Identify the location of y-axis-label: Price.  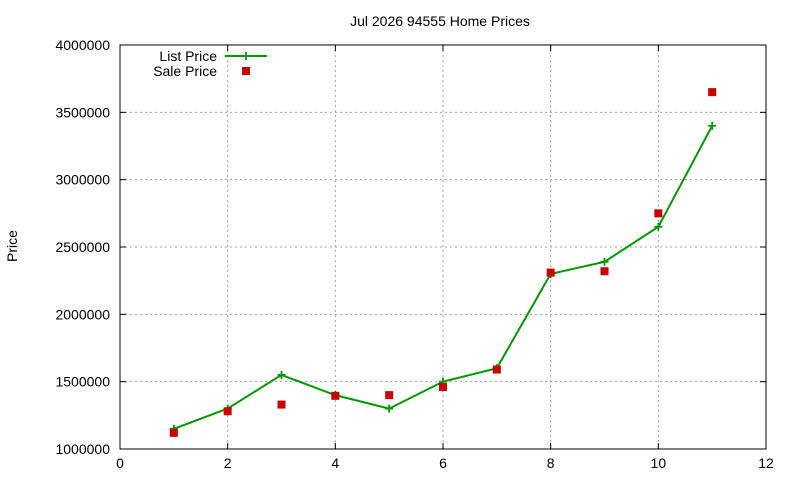
(12, 246).